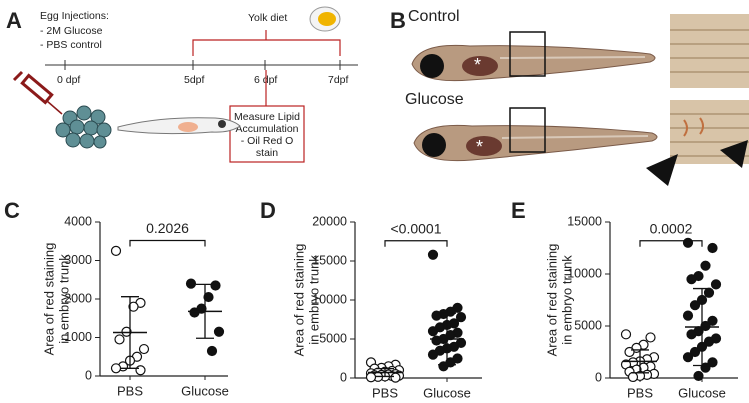 The width and height of the screenshot is (749, 403). What do you see at coordinates (267, 117) in the screenshot?
I see `assay-text: Measure Lipid` at bounding box center [267, 117].